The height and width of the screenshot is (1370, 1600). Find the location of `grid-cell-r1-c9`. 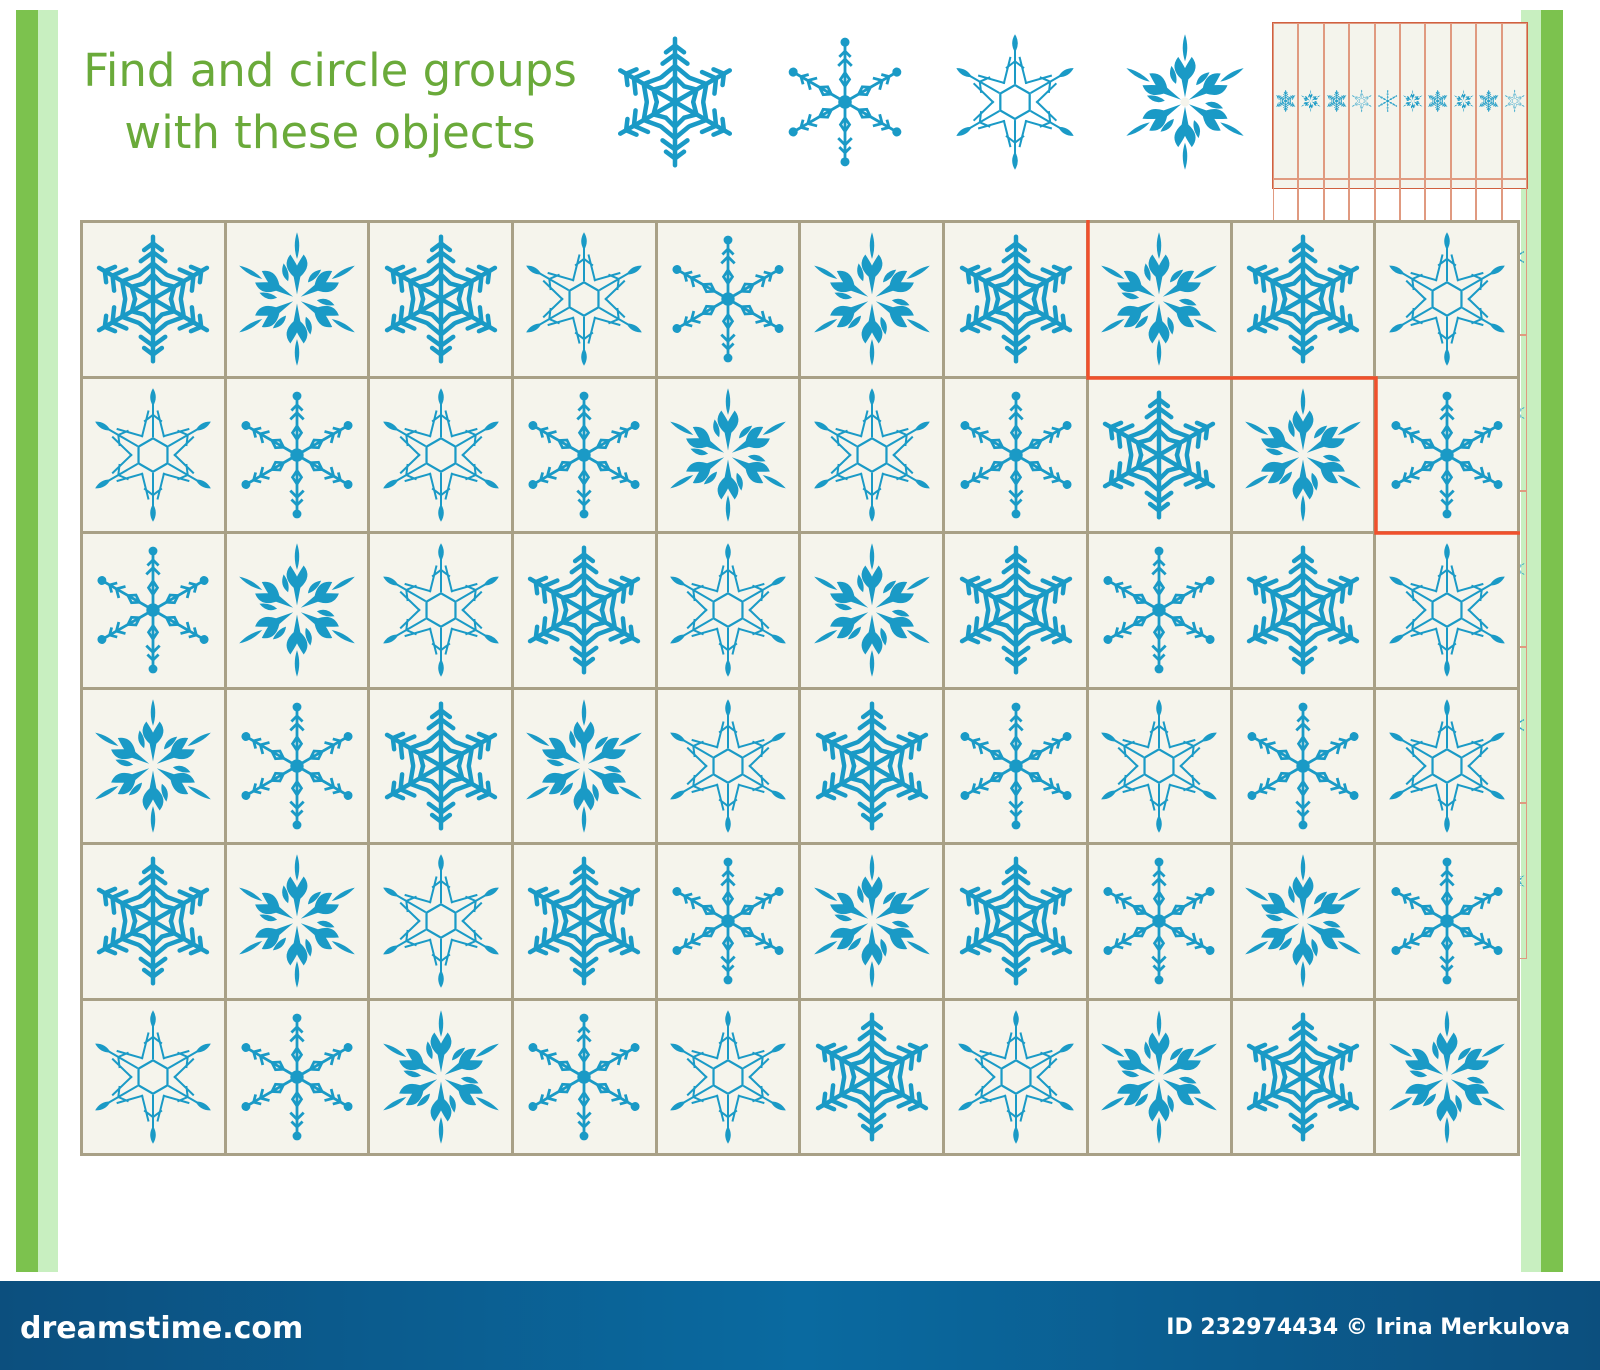

grid-cell-r1-c9 is located at coordinates (1303, 299).